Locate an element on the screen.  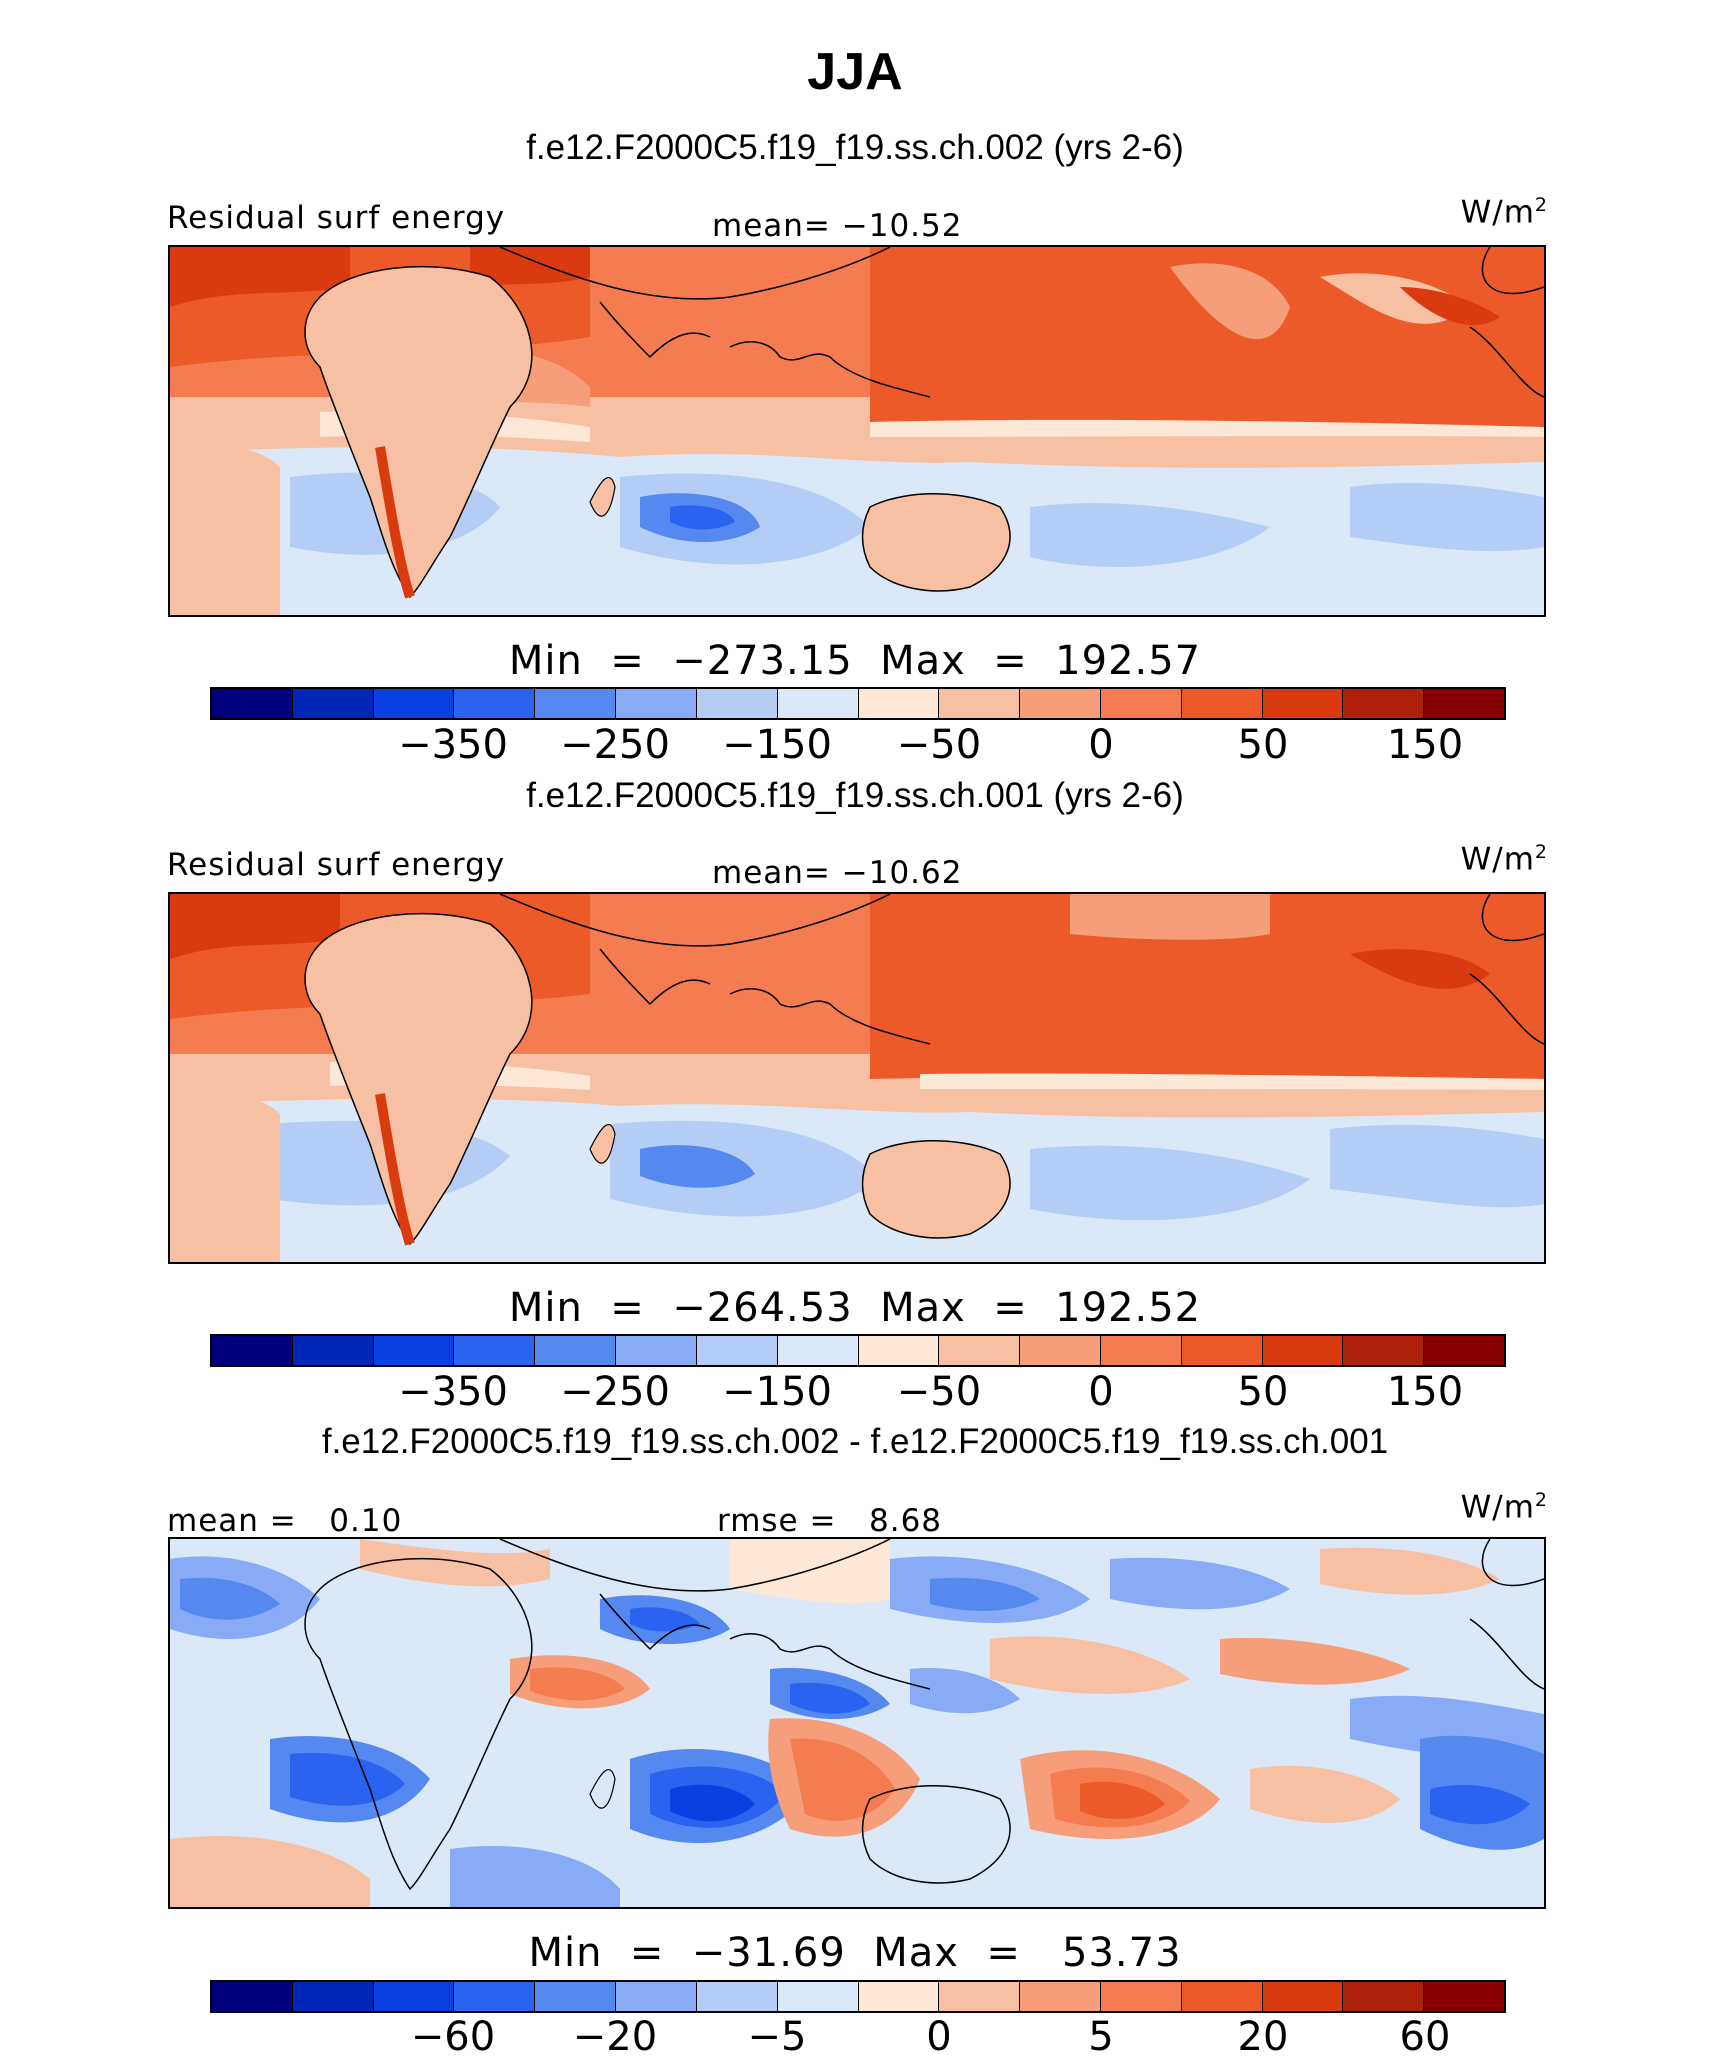
panel-2-map is located at coordinates (857, 1078).